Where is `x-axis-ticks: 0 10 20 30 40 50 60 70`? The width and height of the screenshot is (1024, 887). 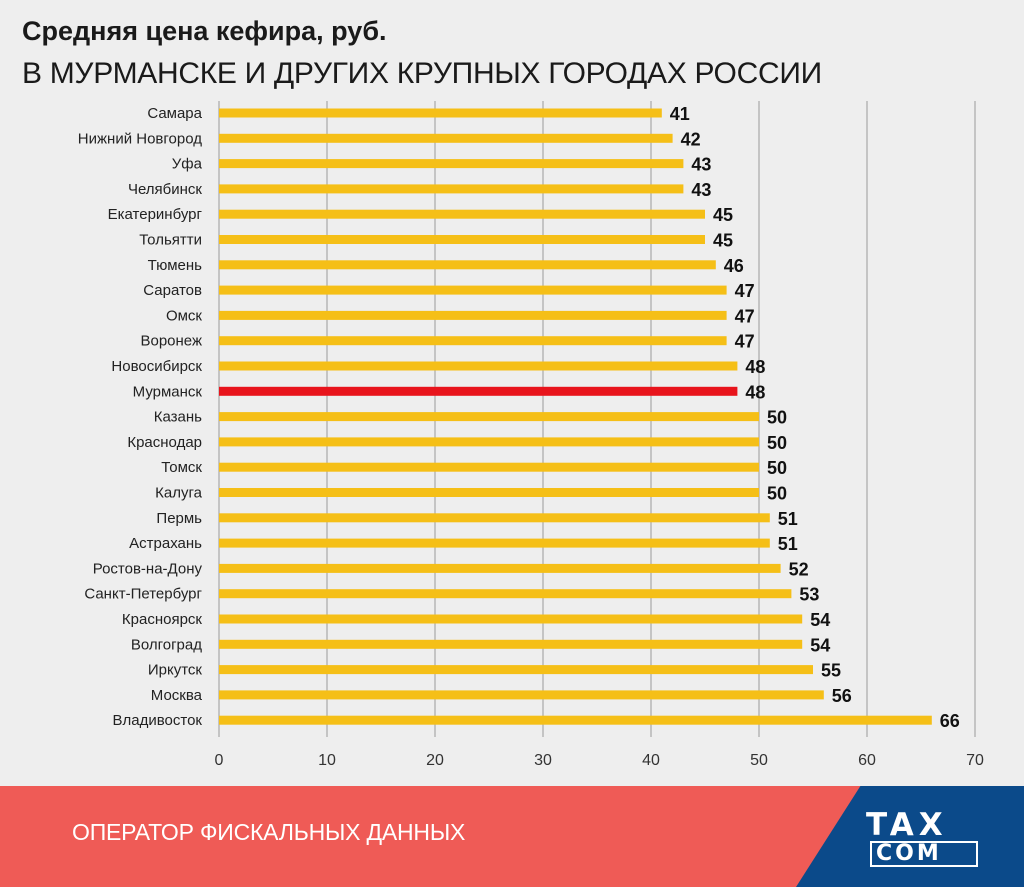
x-axis-ticks: 0 10 20 30 40 50 60 70 is located at coordinates (599, 760).